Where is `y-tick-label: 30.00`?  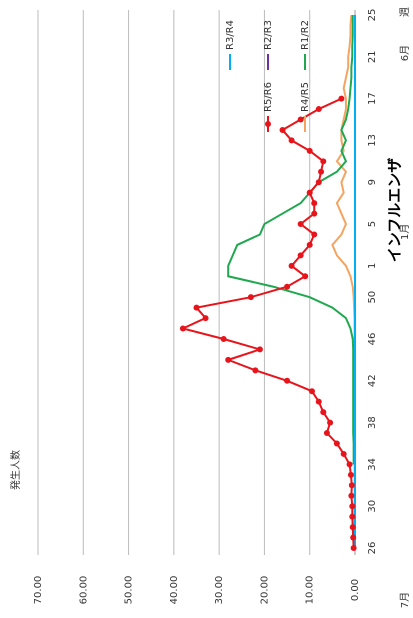 y-tick-label: 30.00 is located at coordinates (219, 590).